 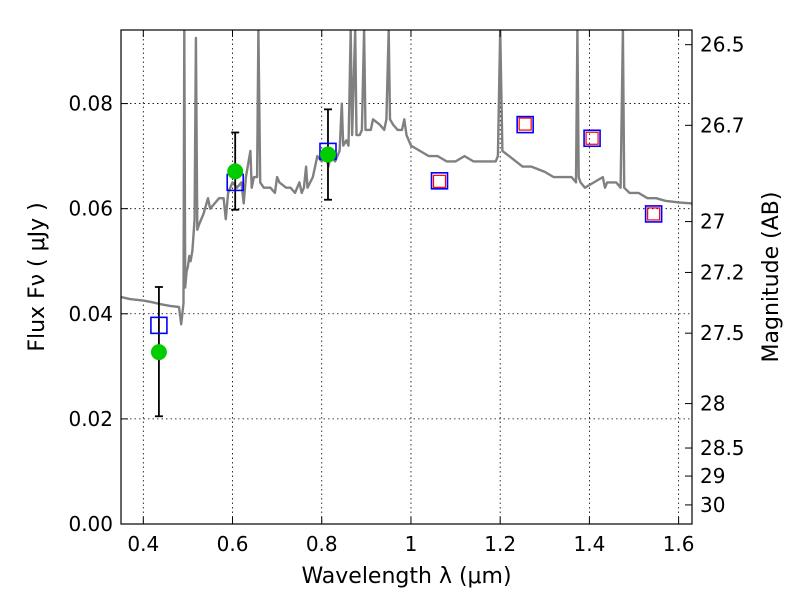 I want to click on y-tick-label: 0.00, so click(x=90, y=524).